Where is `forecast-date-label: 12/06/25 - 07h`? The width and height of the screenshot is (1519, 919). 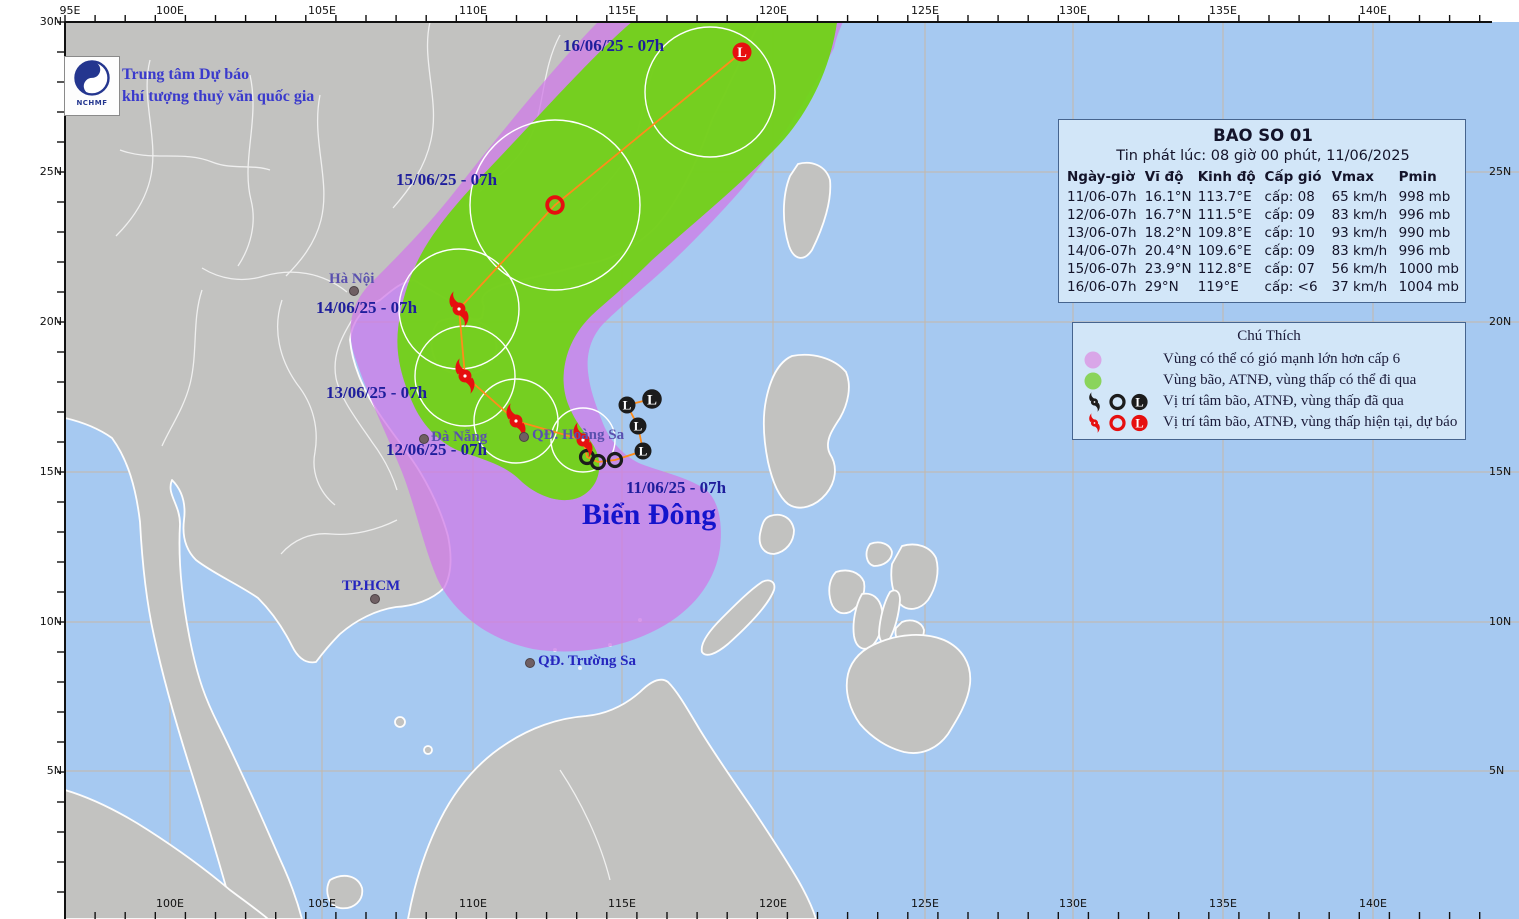
forecast-date-label: 12/06/25 - 07h is located at coordinates (437, 449).